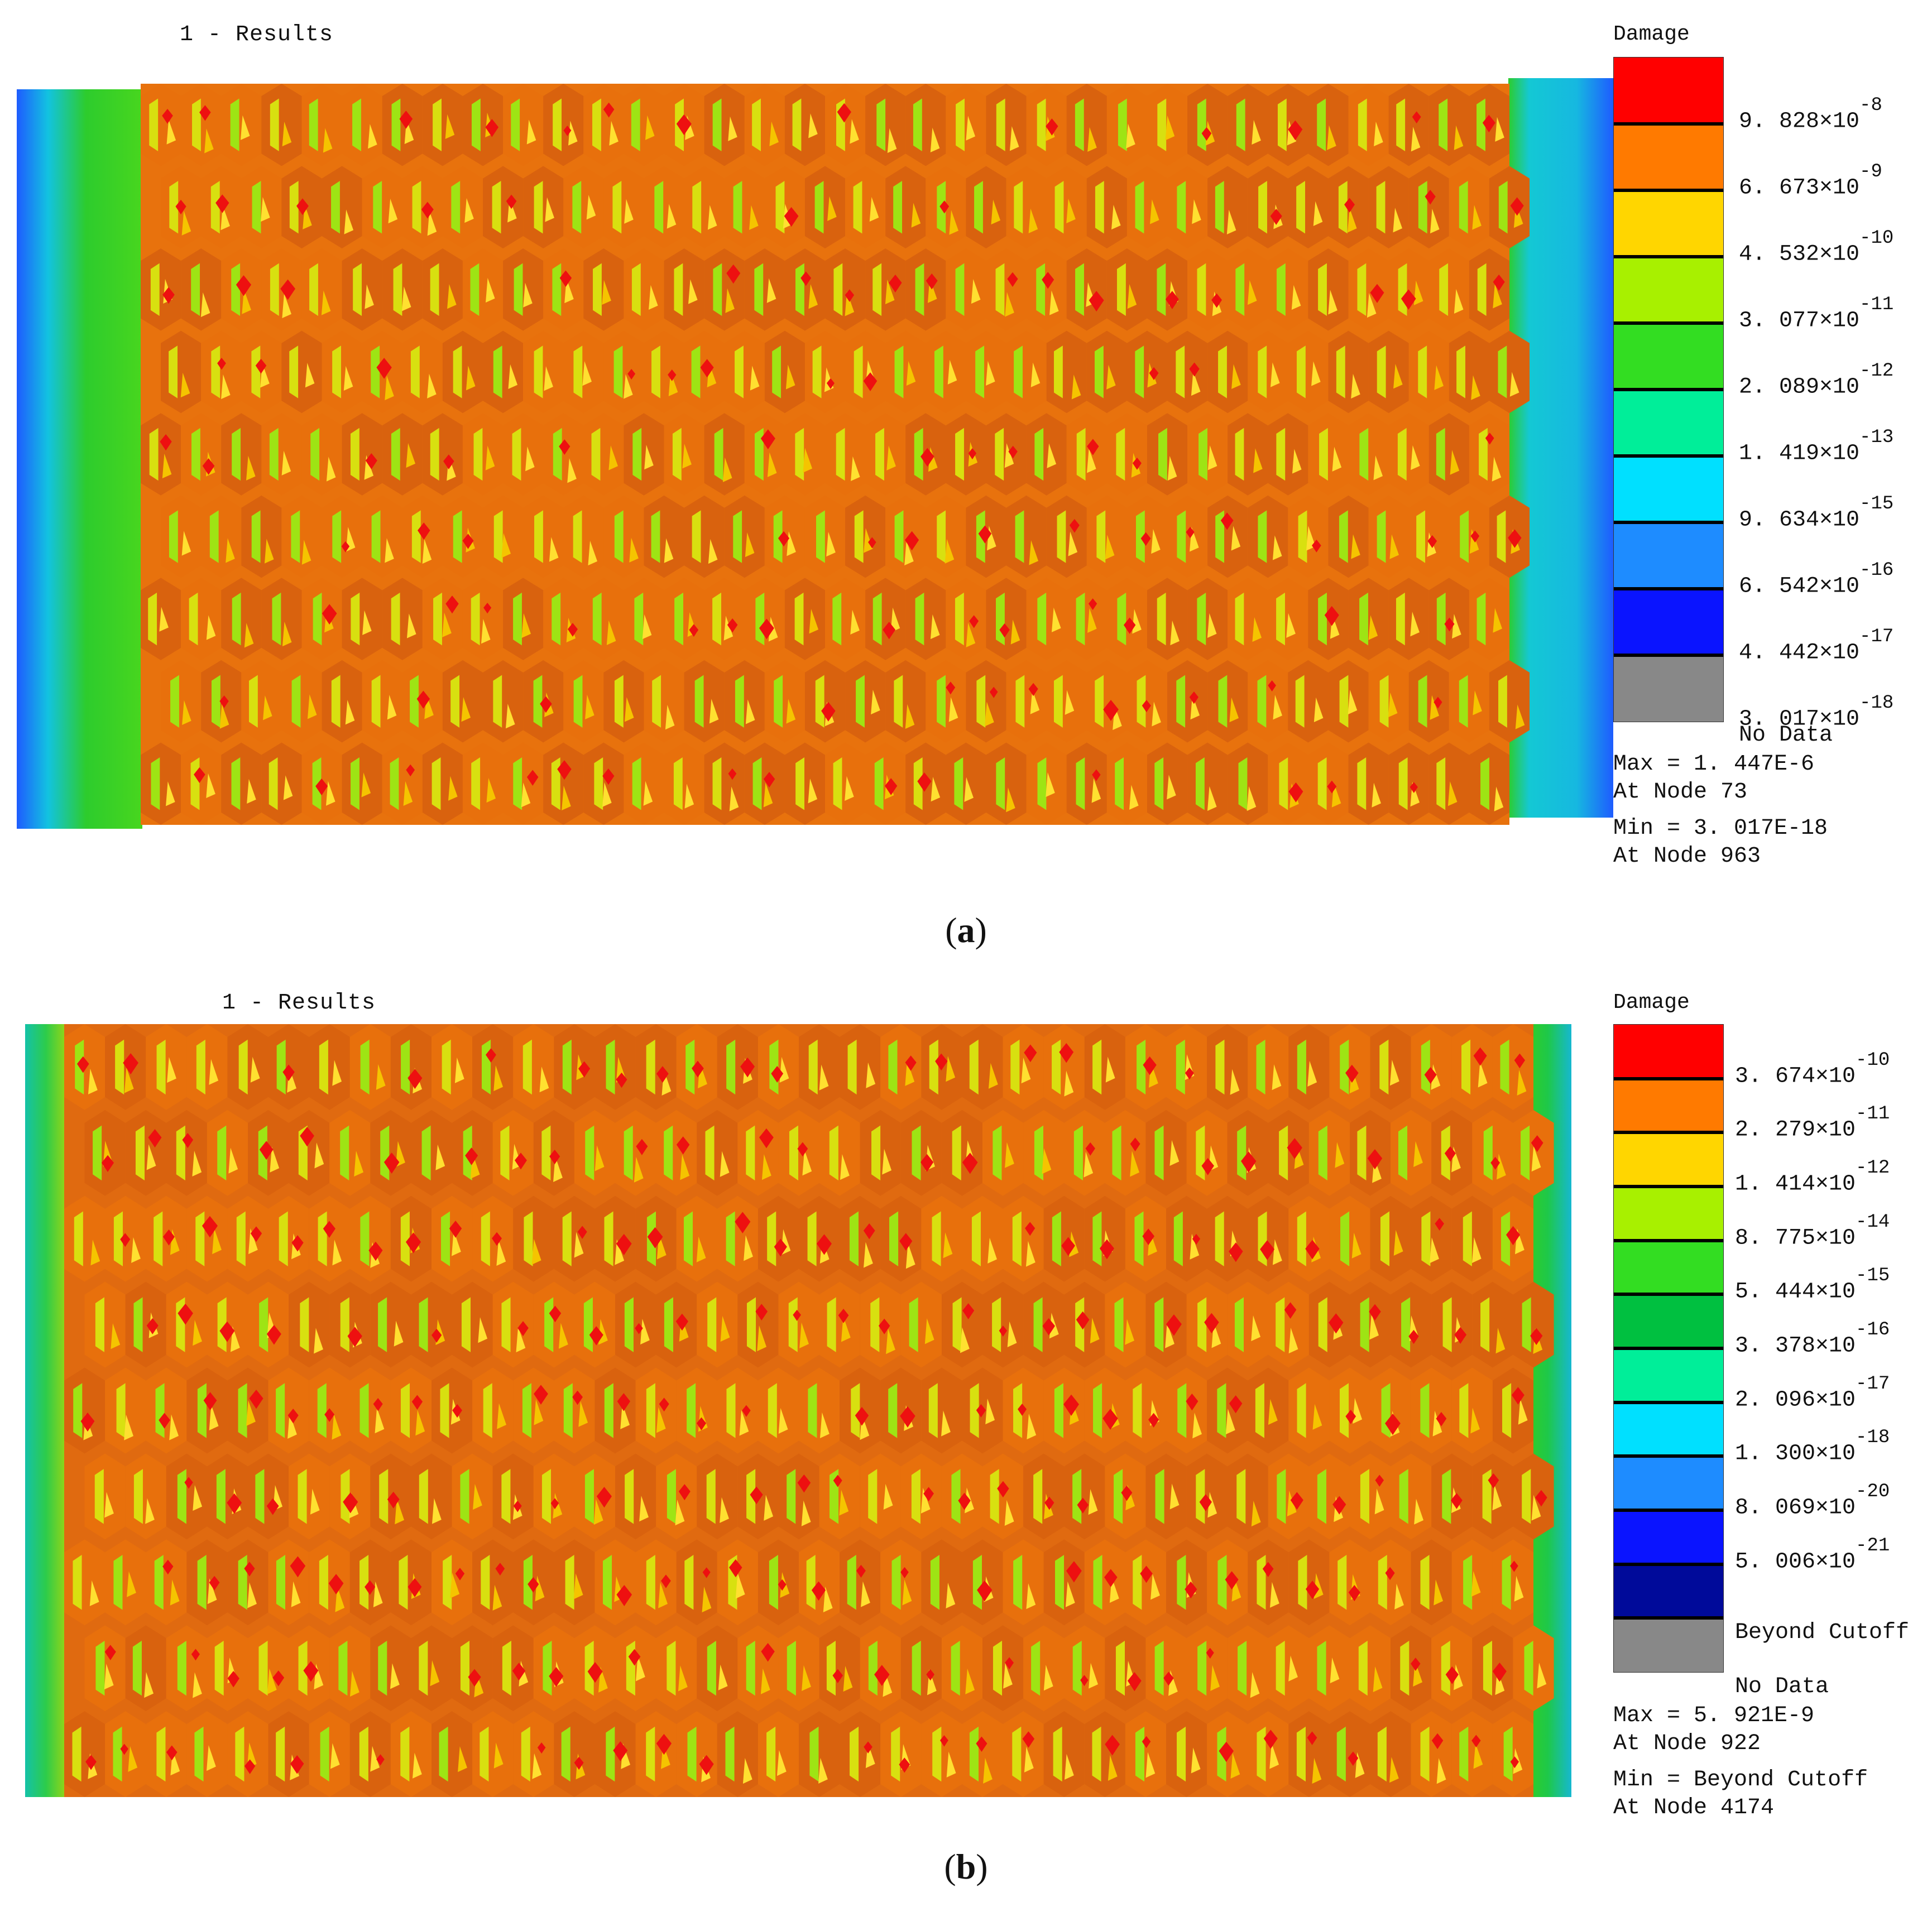 Image resolution: width=1932 pixels, height=1907 pixels. What do you see at coordinates (1668, 90) in the screenshot?
I see `legend-swatch` at bounding box center [1668, 90].